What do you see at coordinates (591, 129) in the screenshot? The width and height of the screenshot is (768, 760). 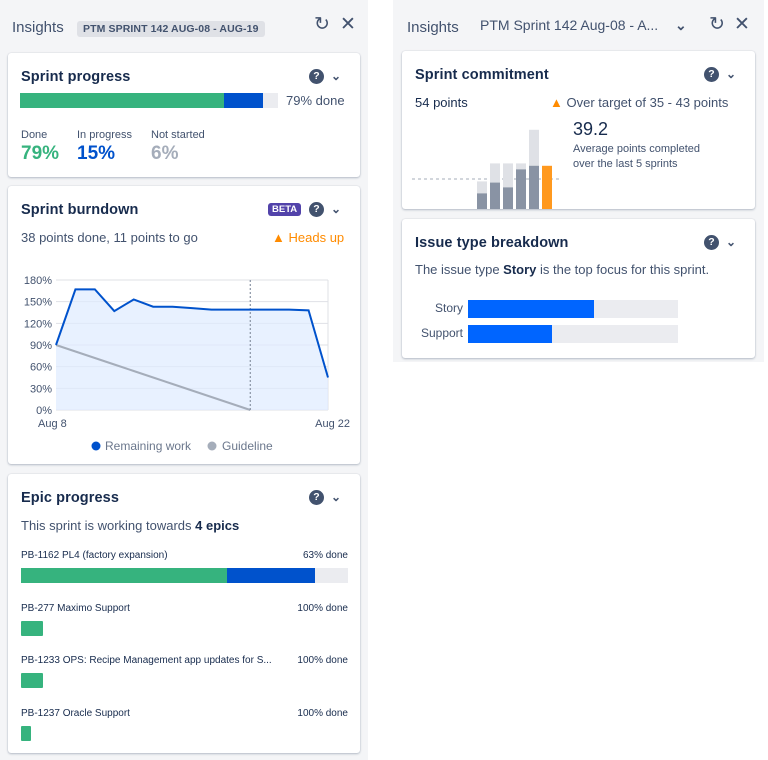 I see `average-value: 39.2` at bounding box center [591, 129].